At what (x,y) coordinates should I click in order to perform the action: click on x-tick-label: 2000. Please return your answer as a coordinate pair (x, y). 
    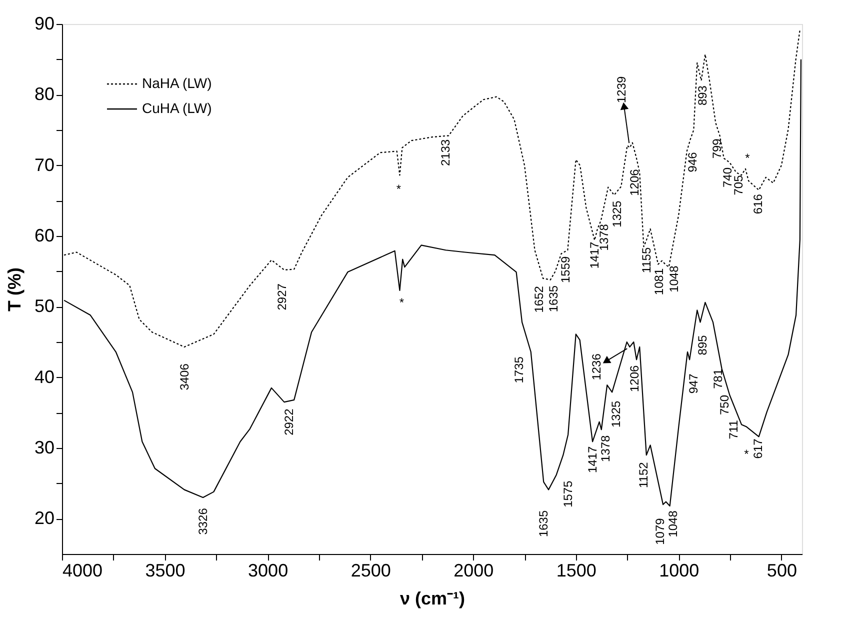
    Looking at the image, I should click on (474, 570).